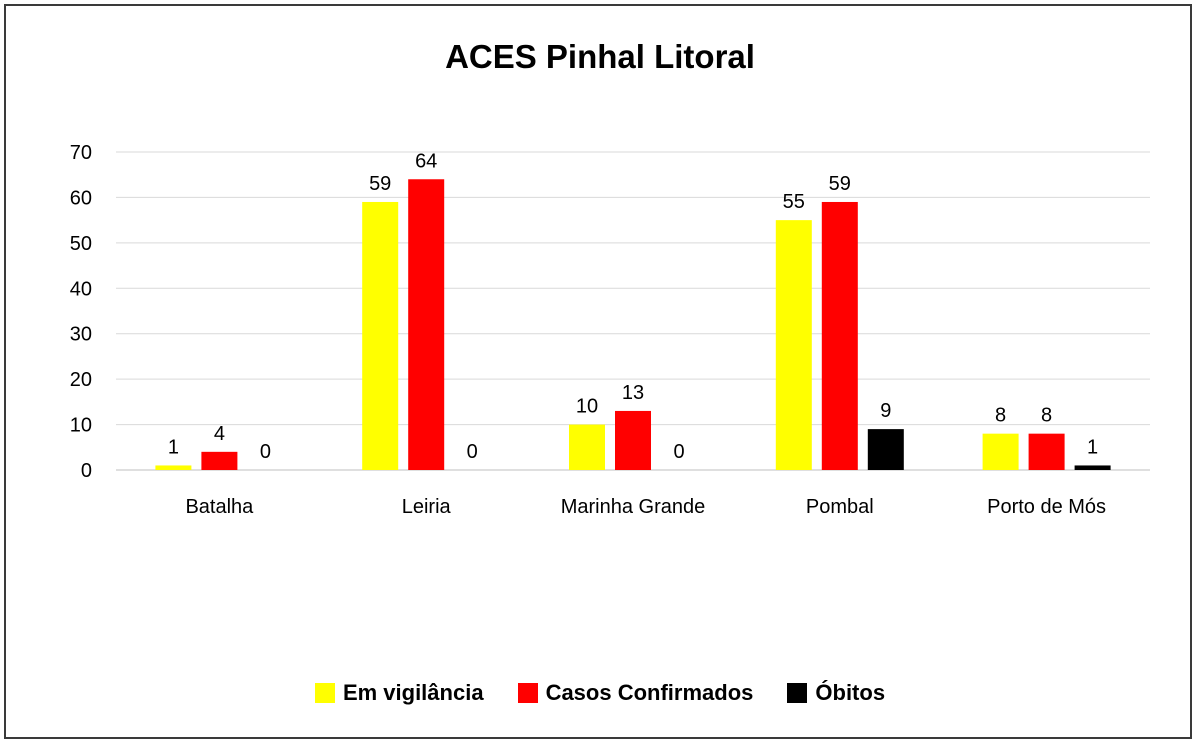 Image resolution: width=1200 pixels, height=747 pixels. What do you see at coordinates (850, 692) in the screenshot?
I see `legend-label: Óbitos` at bounding box center [850, 692].